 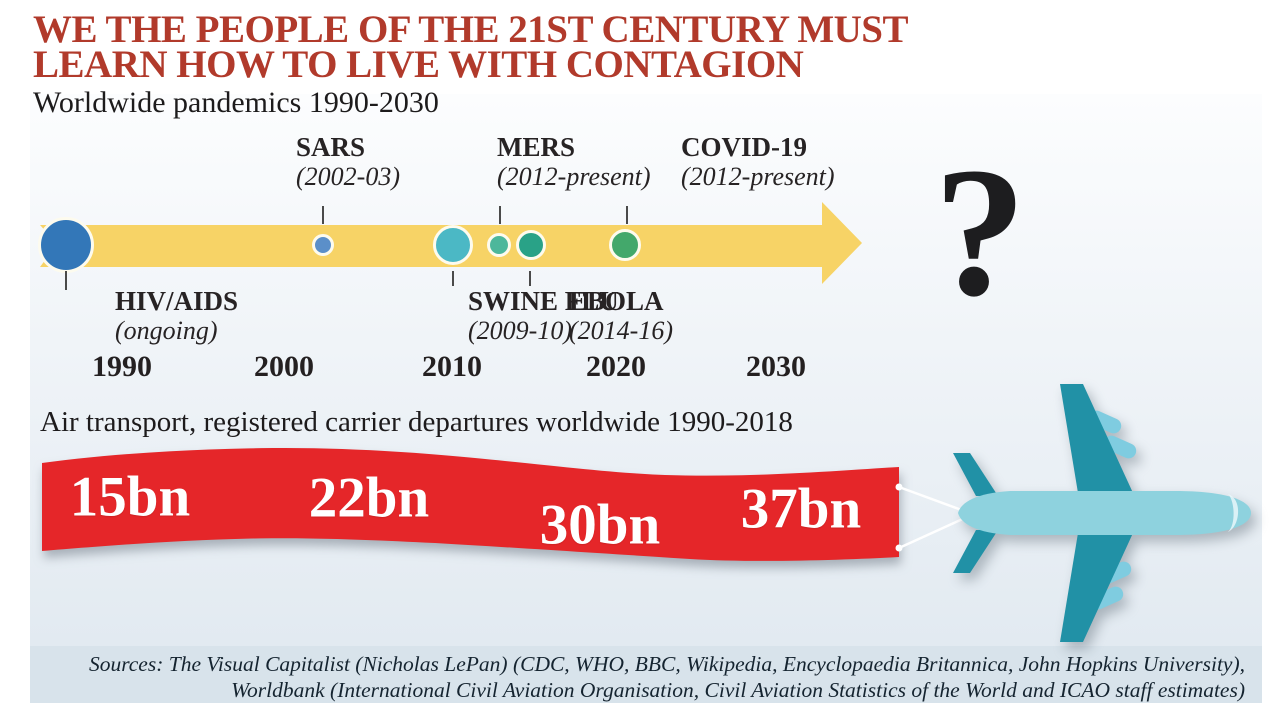 What do you see at coordinates (899, 487) in the screenshot?
I see `string-anchor-top` at bounding box center [899, 487].